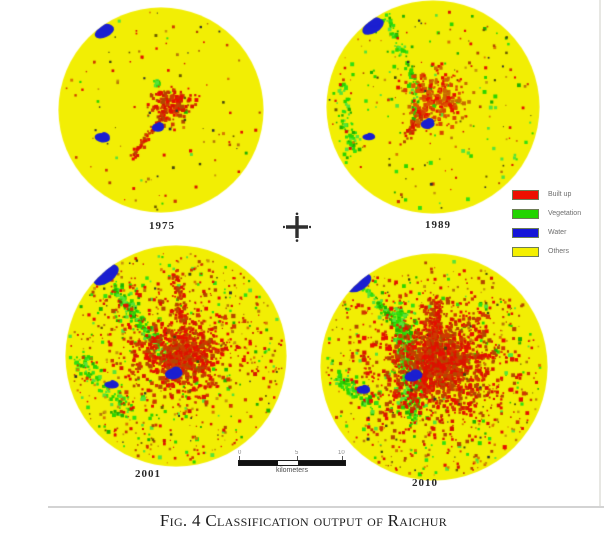 This screenshot has height=540, width=607. What do you see at coordinates (546, 232) in the screenshot?
I see `legend-row-water: Water` at bounding box center [546, 232].